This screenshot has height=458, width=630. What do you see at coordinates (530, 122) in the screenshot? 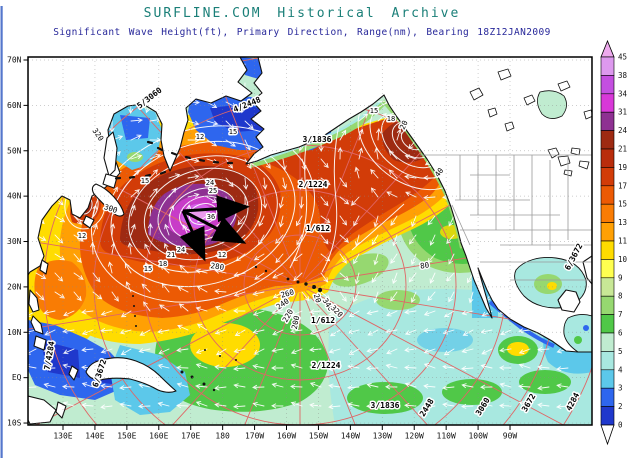
I see `lakes-and-arctic-islands` at bounding box center [530, 122].